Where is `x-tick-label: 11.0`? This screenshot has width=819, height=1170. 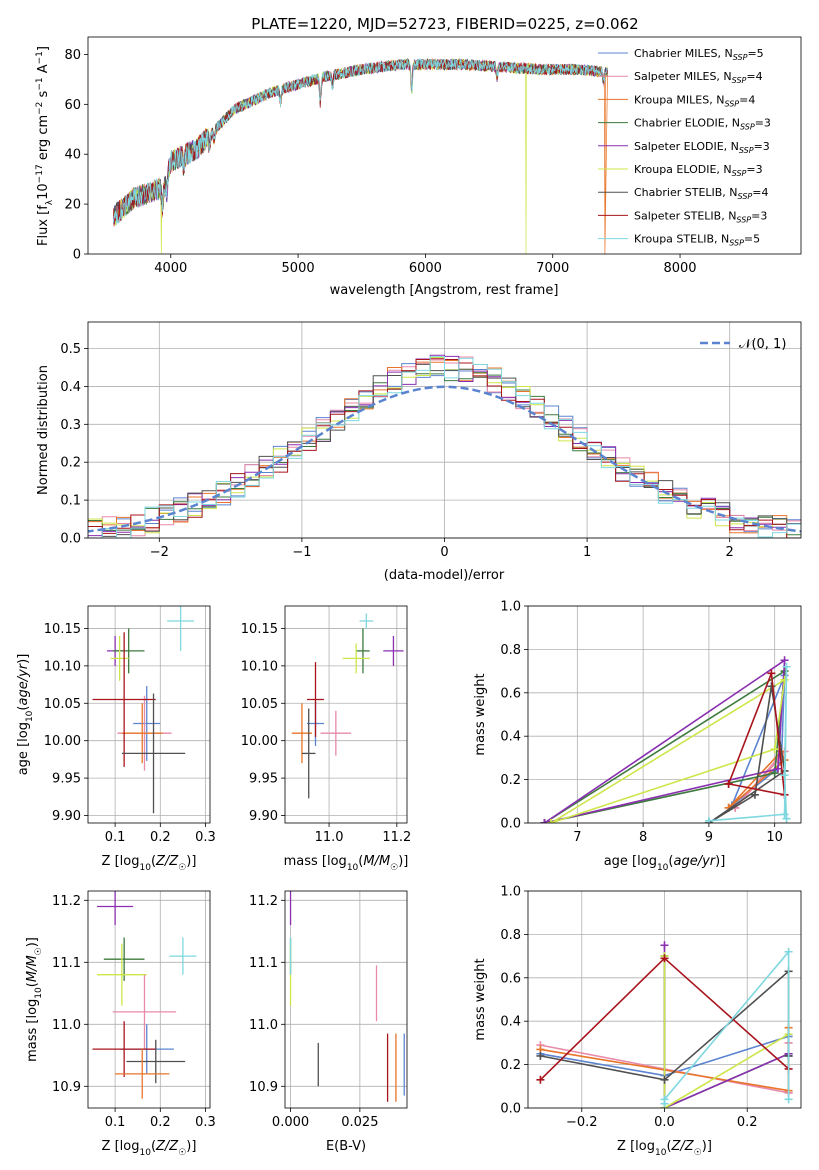
x-tick-label: 11.0 is located at coordinates (329, 837).